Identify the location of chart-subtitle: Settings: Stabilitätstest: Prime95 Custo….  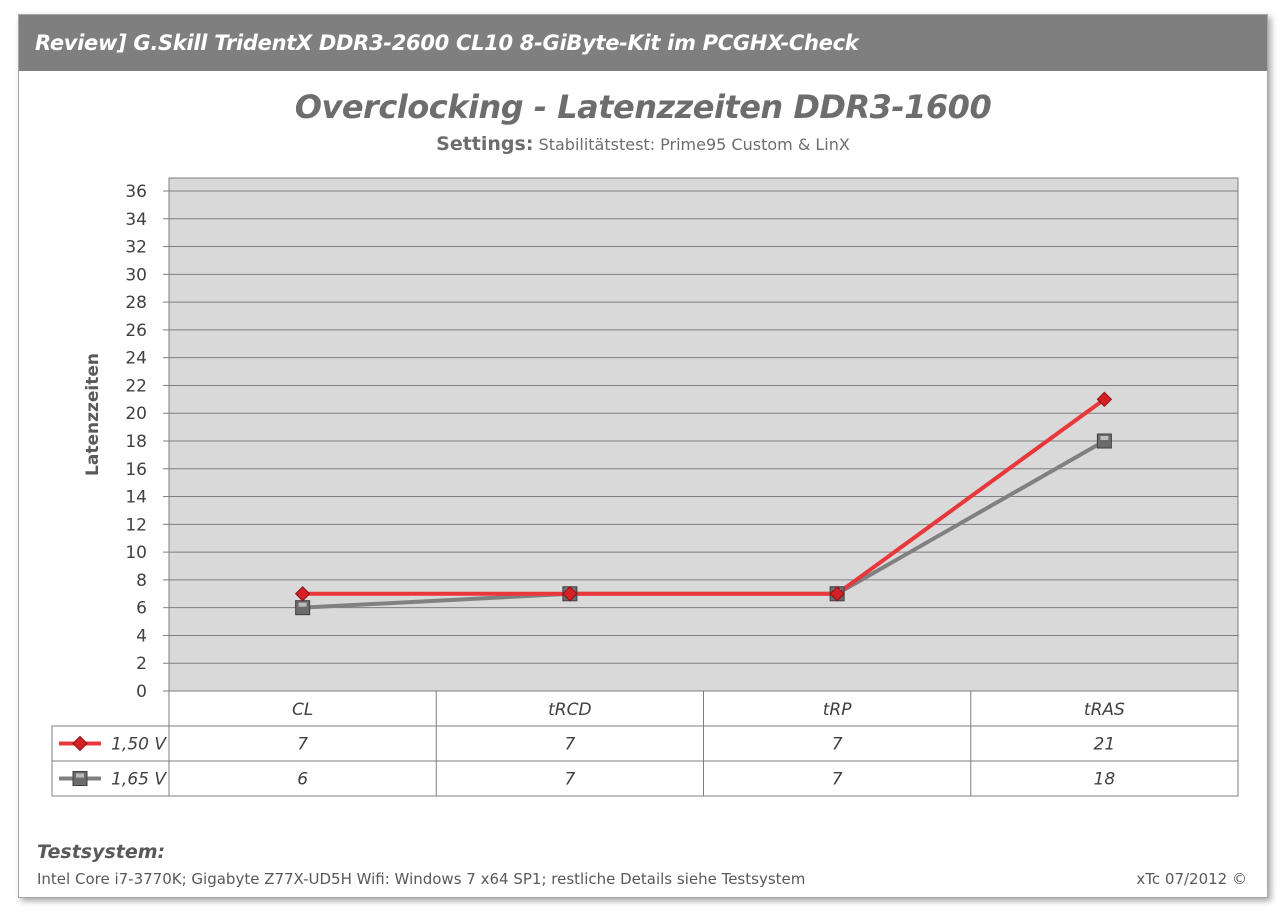
(643, 144).